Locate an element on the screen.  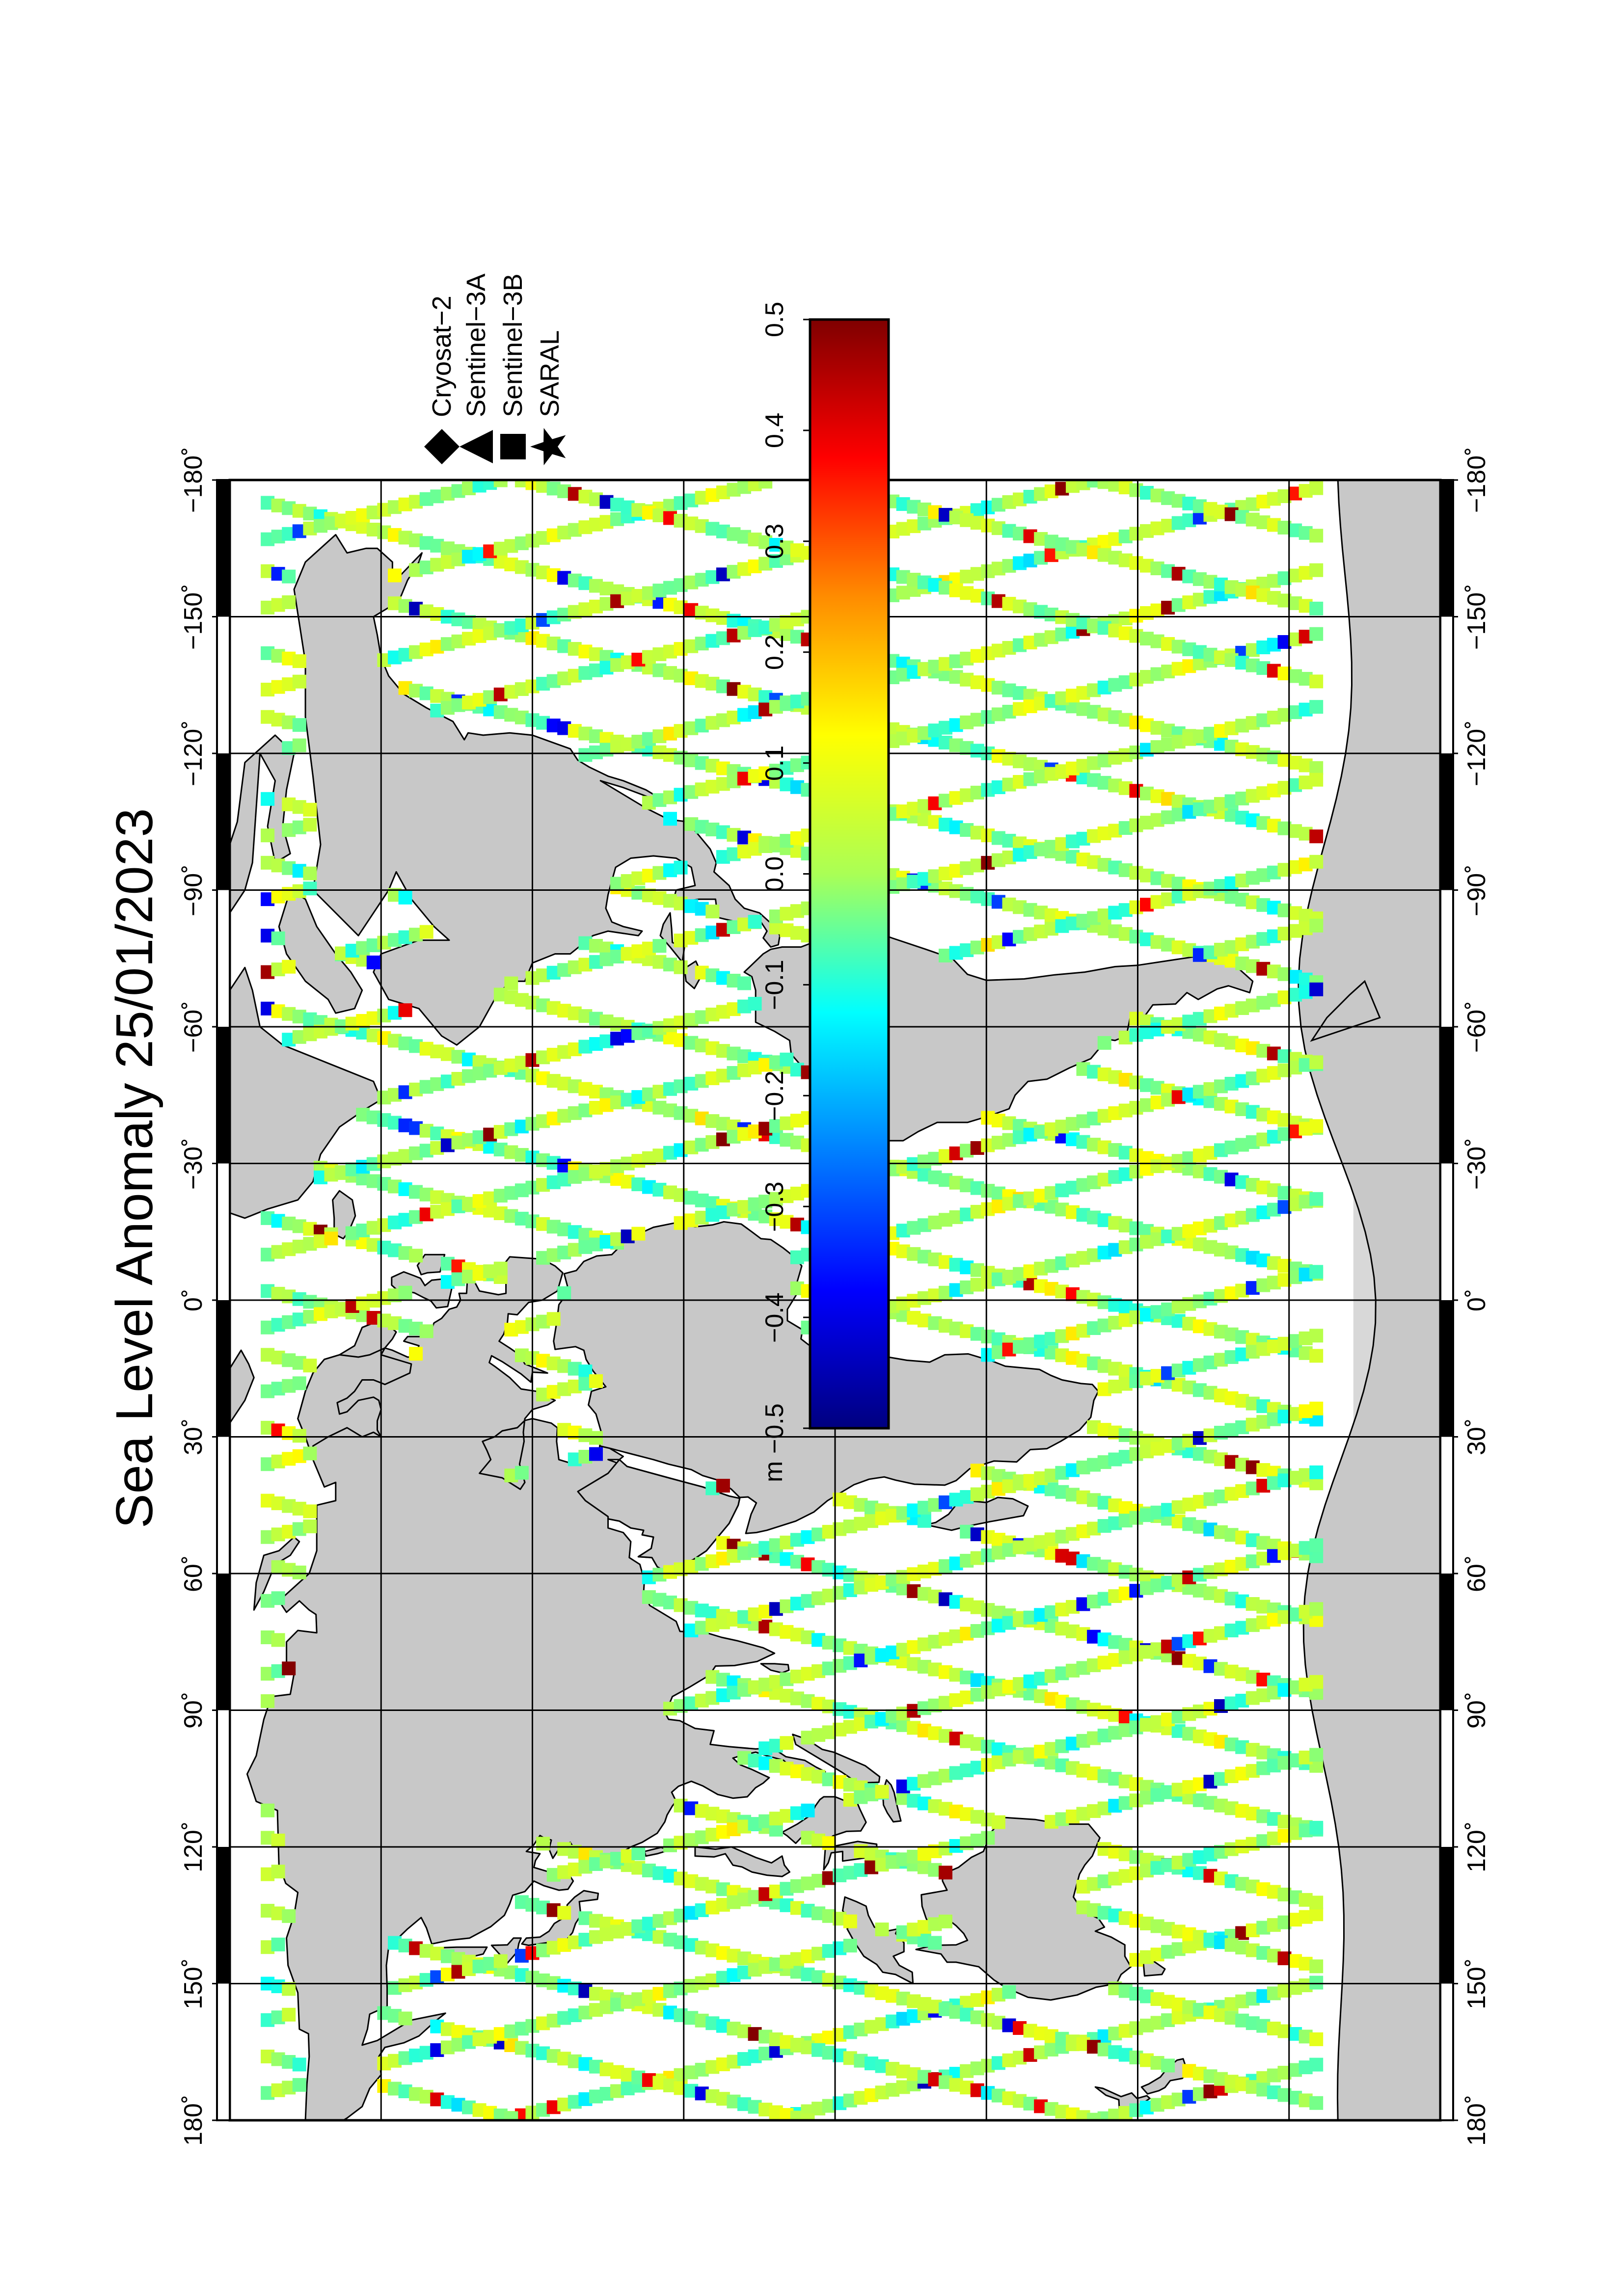
land-ireland is located at coordinates (431, 1265).